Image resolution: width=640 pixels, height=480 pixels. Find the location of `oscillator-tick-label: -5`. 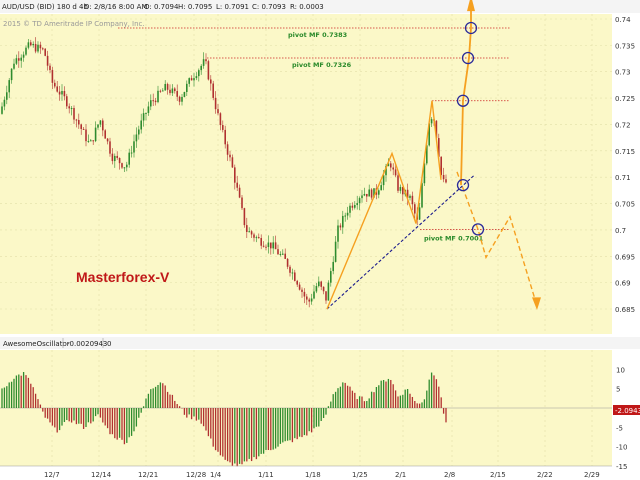

oscillator-tick-label: -5 is located at coordinates (619, 428).